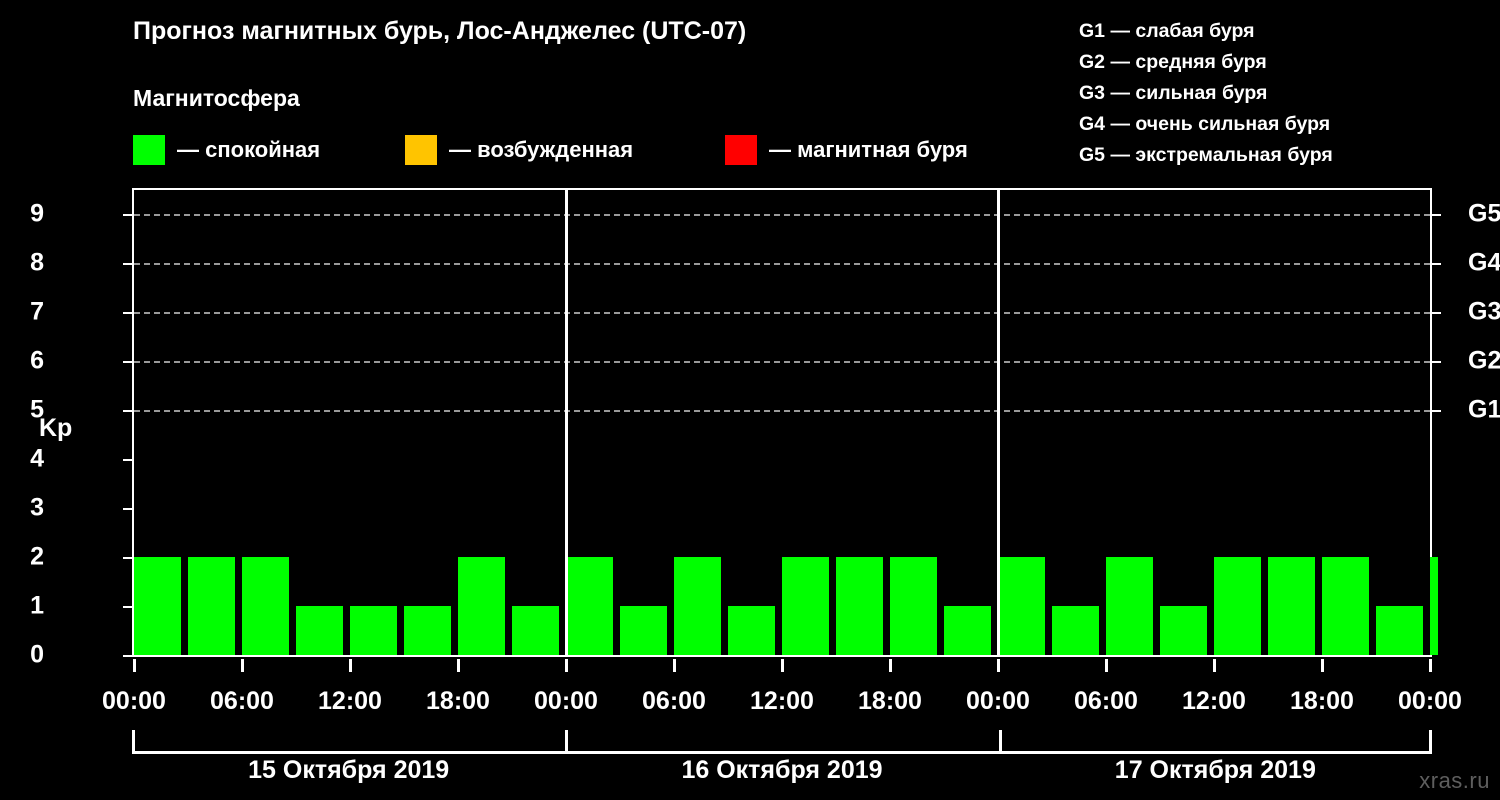 The image size is (1500, 800). What do you see at coordinates (1182, 31) in the screenshot?
I see `gscale-text-g1: — слабая буря` at bounding box center [1182, 31].